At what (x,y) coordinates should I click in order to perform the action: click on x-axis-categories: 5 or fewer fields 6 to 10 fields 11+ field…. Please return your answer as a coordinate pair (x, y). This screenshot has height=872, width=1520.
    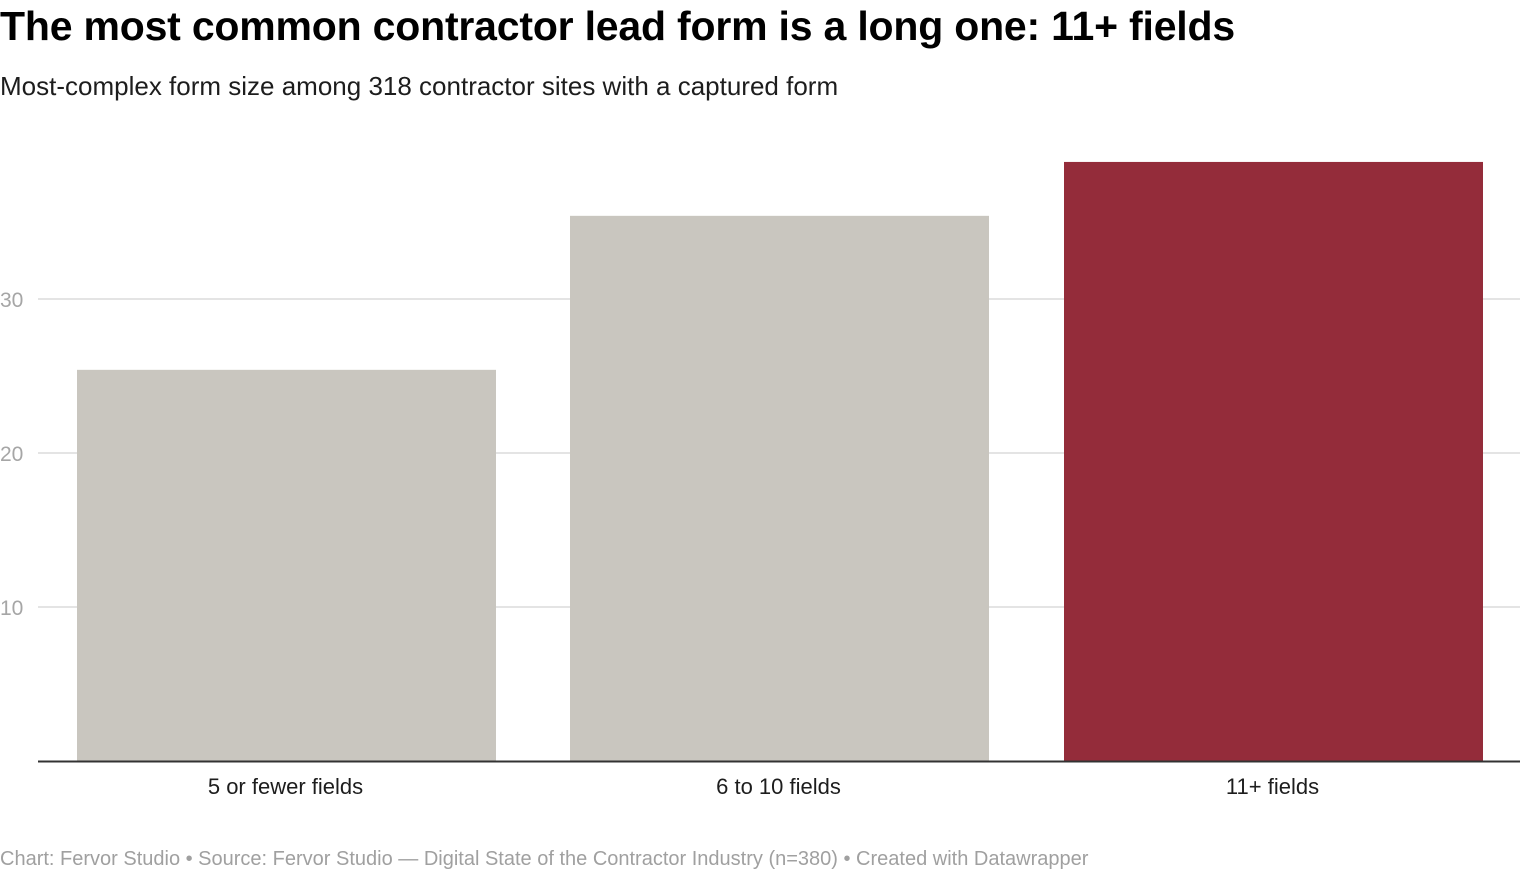
    Looking at the image, I should click on (763, 786).